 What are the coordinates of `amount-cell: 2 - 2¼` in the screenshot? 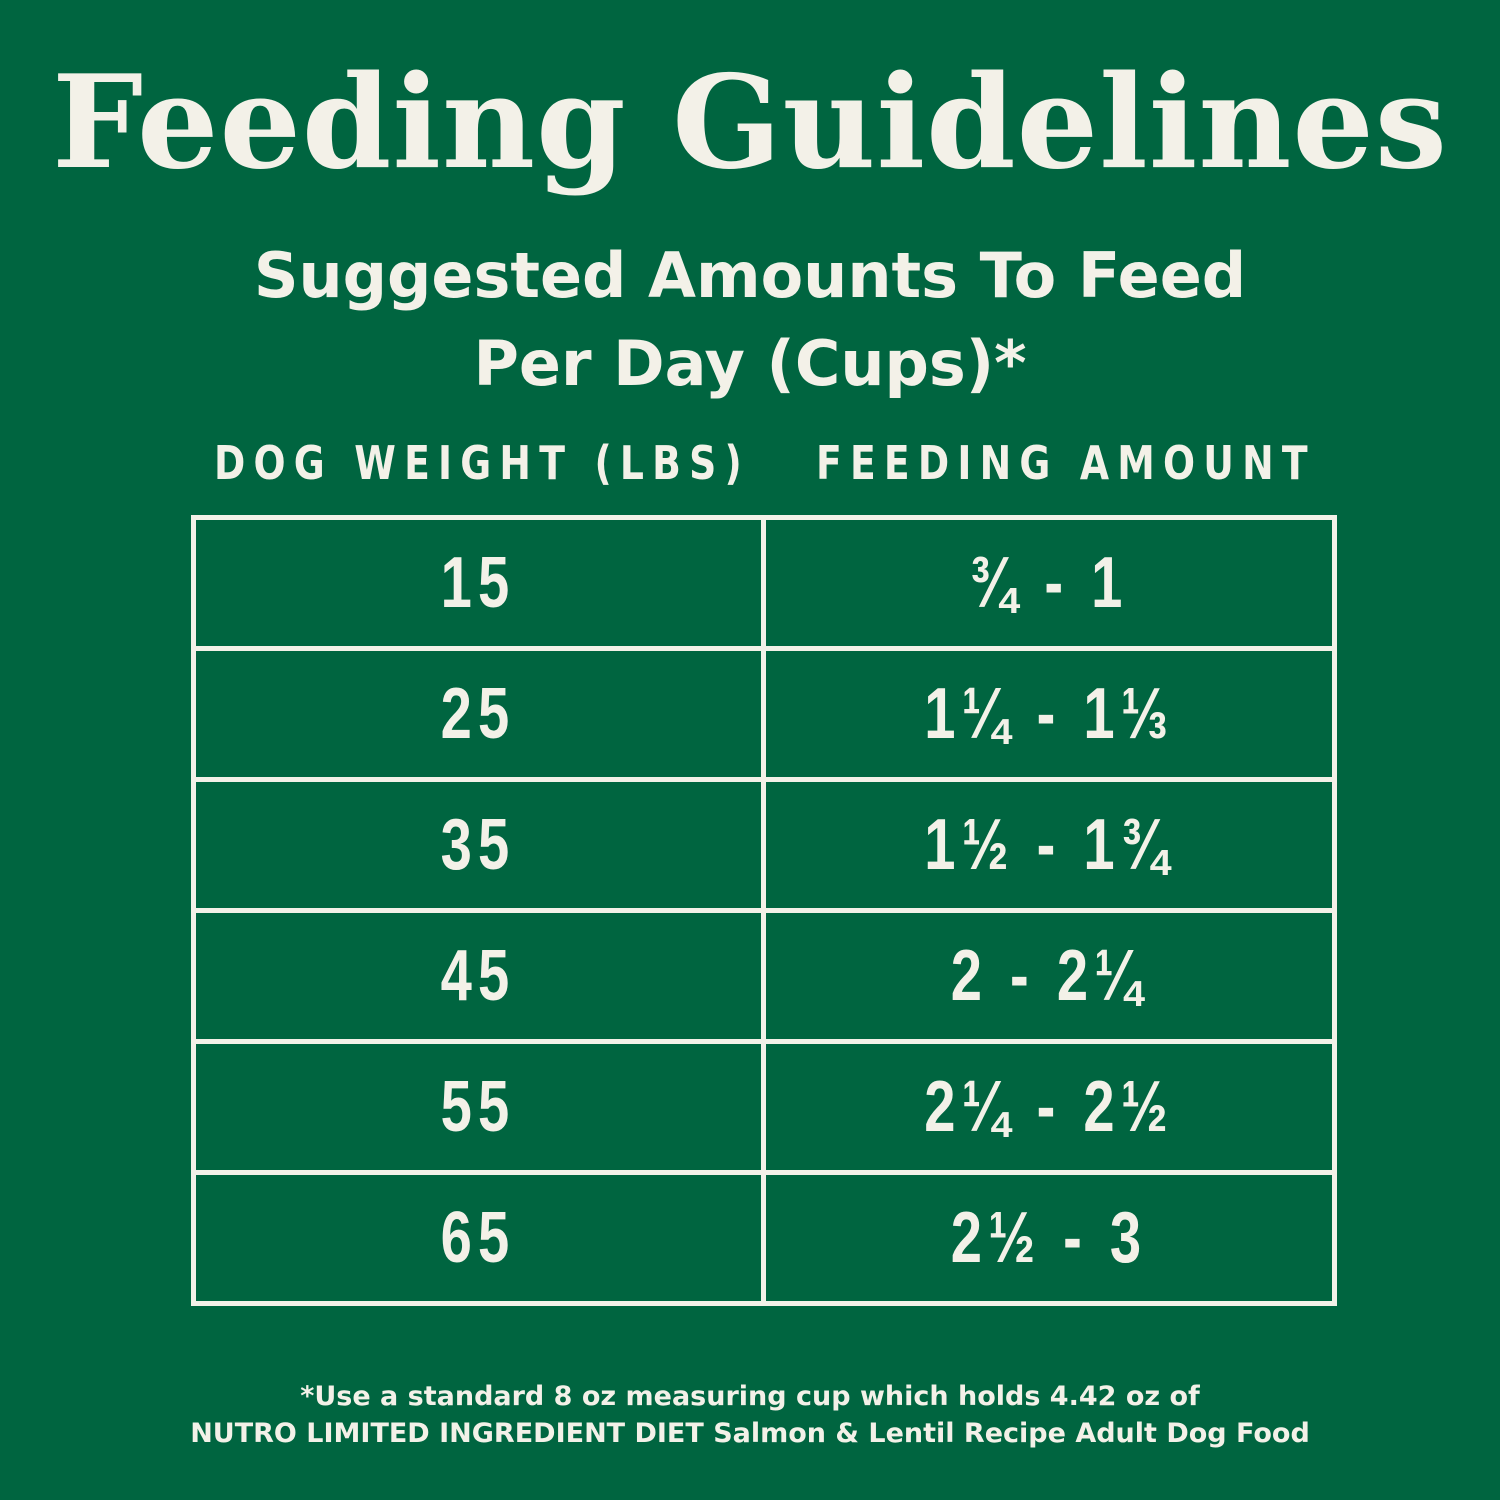 It's located at (1049, 976).